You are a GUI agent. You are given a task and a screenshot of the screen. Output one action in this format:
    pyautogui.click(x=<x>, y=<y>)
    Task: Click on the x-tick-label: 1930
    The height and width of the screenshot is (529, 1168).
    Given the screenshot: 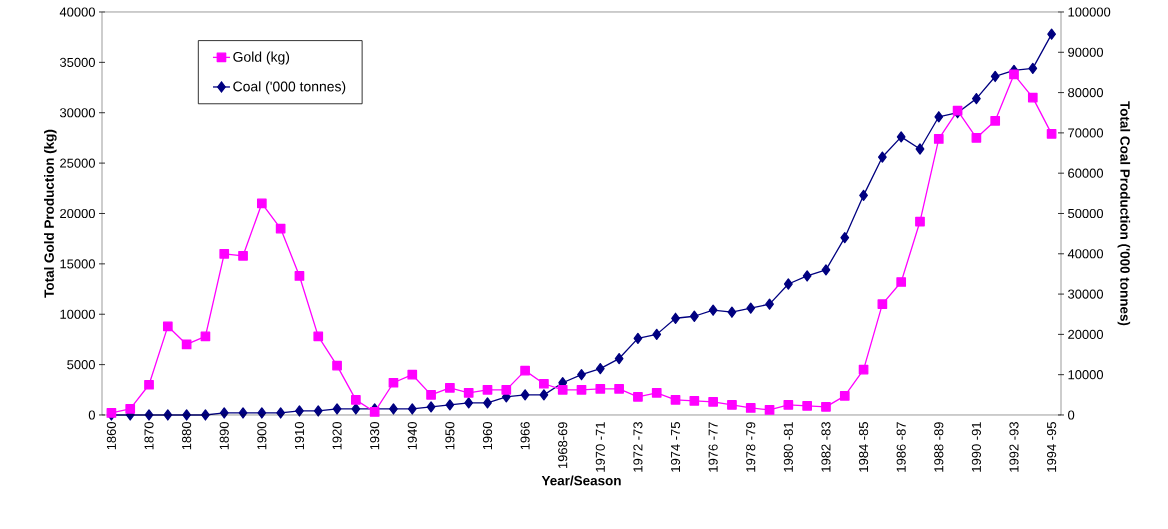 What is the action you would take?
    pyautogui.click(x=375, y=436)
    